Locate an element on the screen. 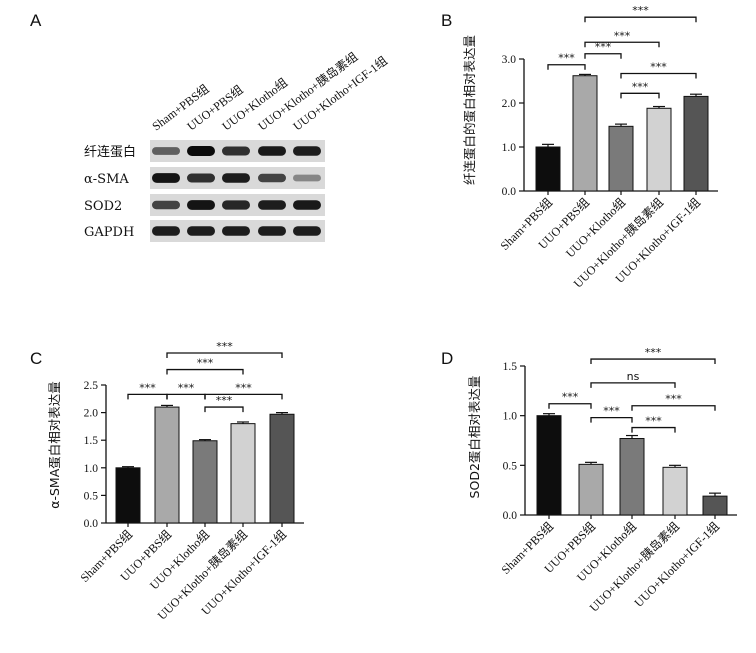 The image size is (756, 653). blot-label: GAPDH is located at coordinates (109, 232).